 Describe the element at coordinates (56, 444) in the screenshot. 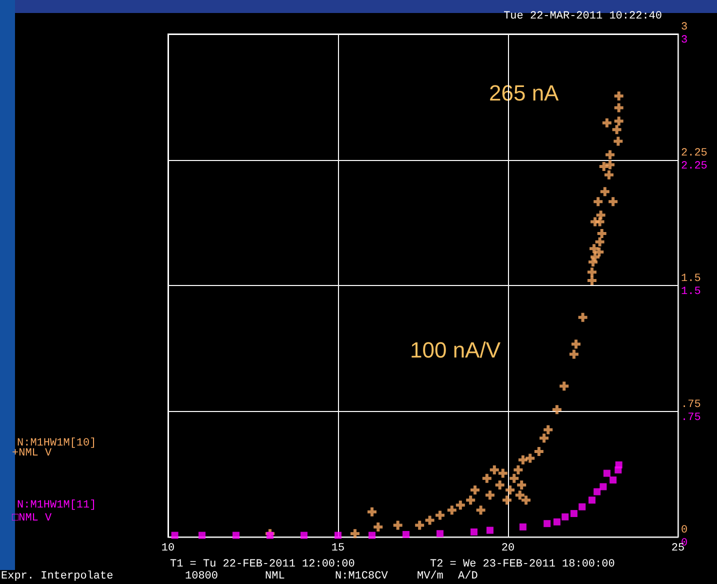

I see `text: N:M1HW1M[10]` at that location.